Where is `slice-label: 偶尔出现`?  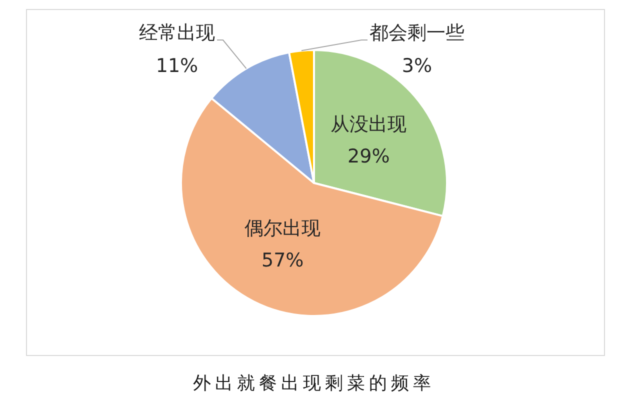
slice-label: 偶尔出现 is located at coordinates (282, 229).